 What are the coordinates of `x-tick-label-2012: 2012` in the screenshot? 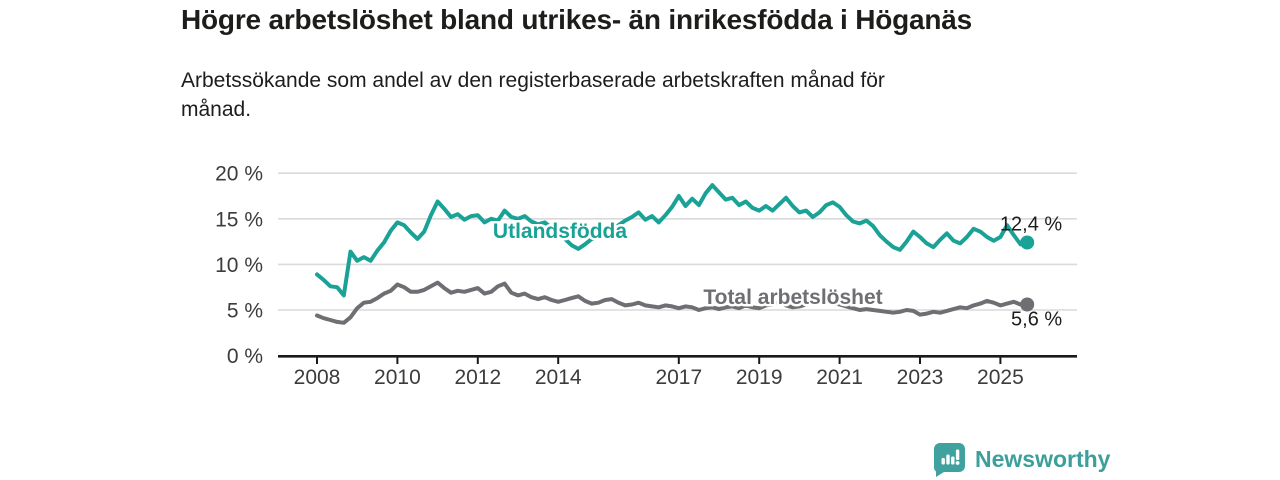 It's located at (477, 377).